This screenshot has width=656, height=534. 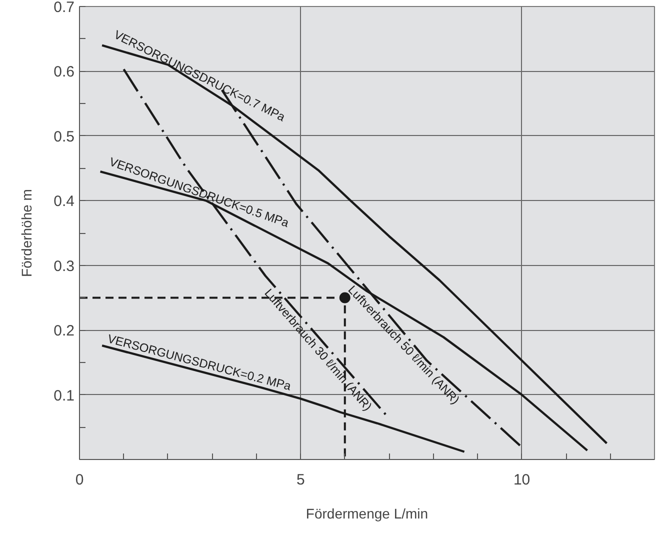 I want to click on y-tick-label: 0.2, so click(x=64, y=331).